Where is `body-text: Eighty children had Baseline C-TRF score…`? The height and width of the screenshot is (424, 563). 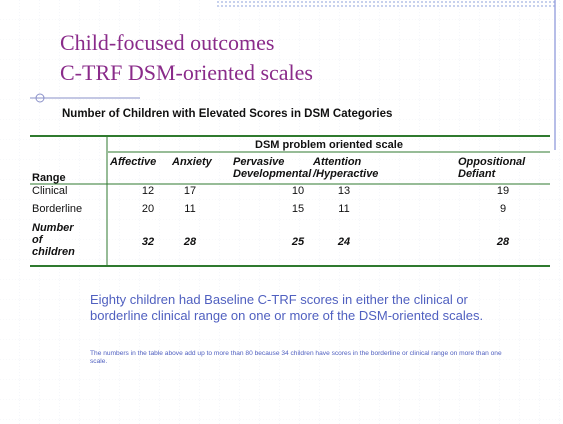
body-text: Eighty children had Baseline C-TRF score… is located at coordinates (287, 307).